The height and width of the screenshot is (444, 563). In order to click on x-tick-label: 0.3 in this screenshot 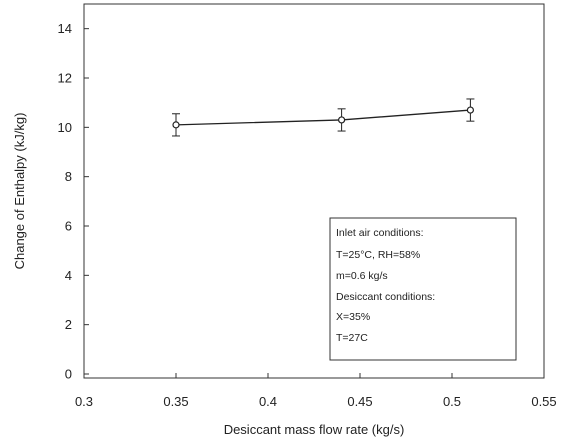, I will do `click(84, 401)`.